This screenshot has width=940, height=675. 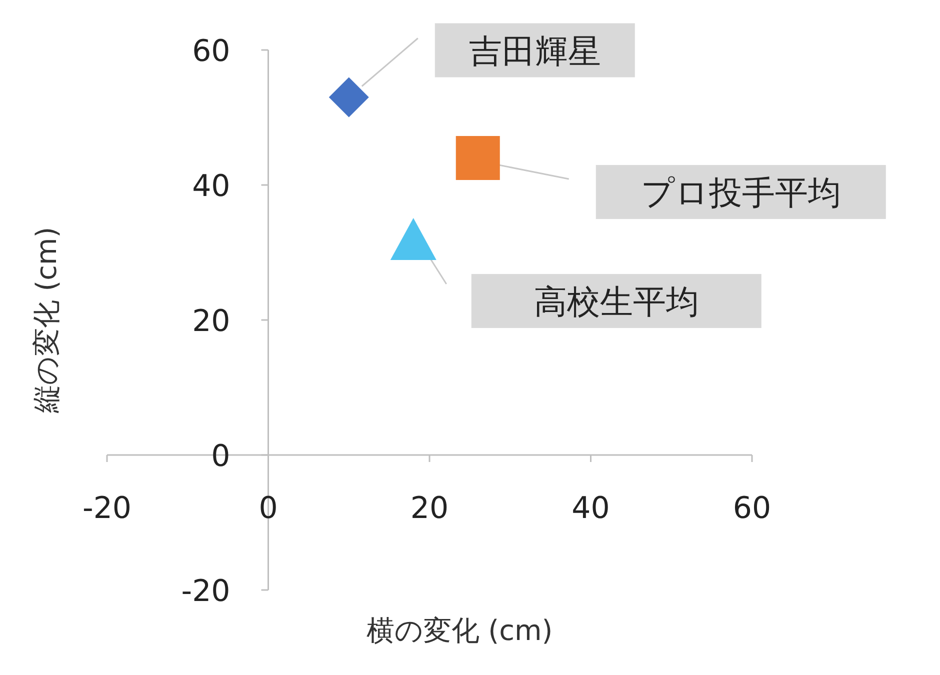 What do you see at coordinates (591, 508) in the screenshot?
I see `x-tick-label: 40` at bounding box center [591, 508].